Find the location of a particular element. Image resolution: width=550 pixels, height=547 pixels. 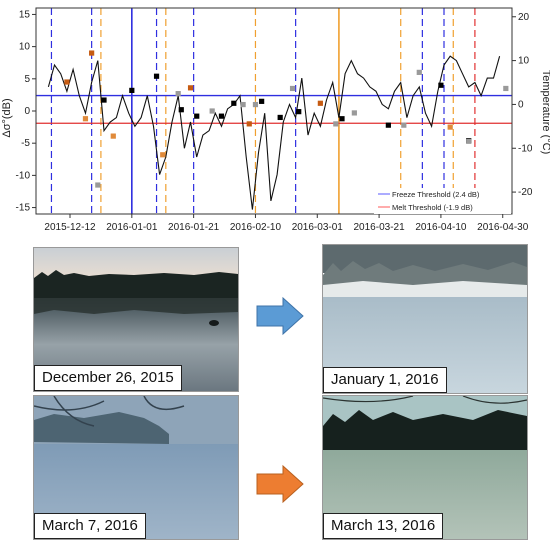

melt-transition-arrow is located at coordinates (280, 484).